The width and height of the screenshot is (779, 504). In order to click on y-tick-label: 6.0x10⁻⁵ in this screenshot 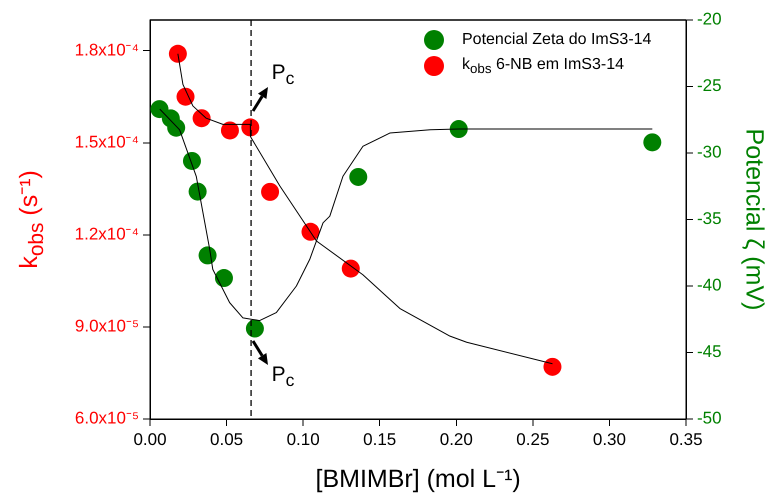, I will do `click(106, 418)`.